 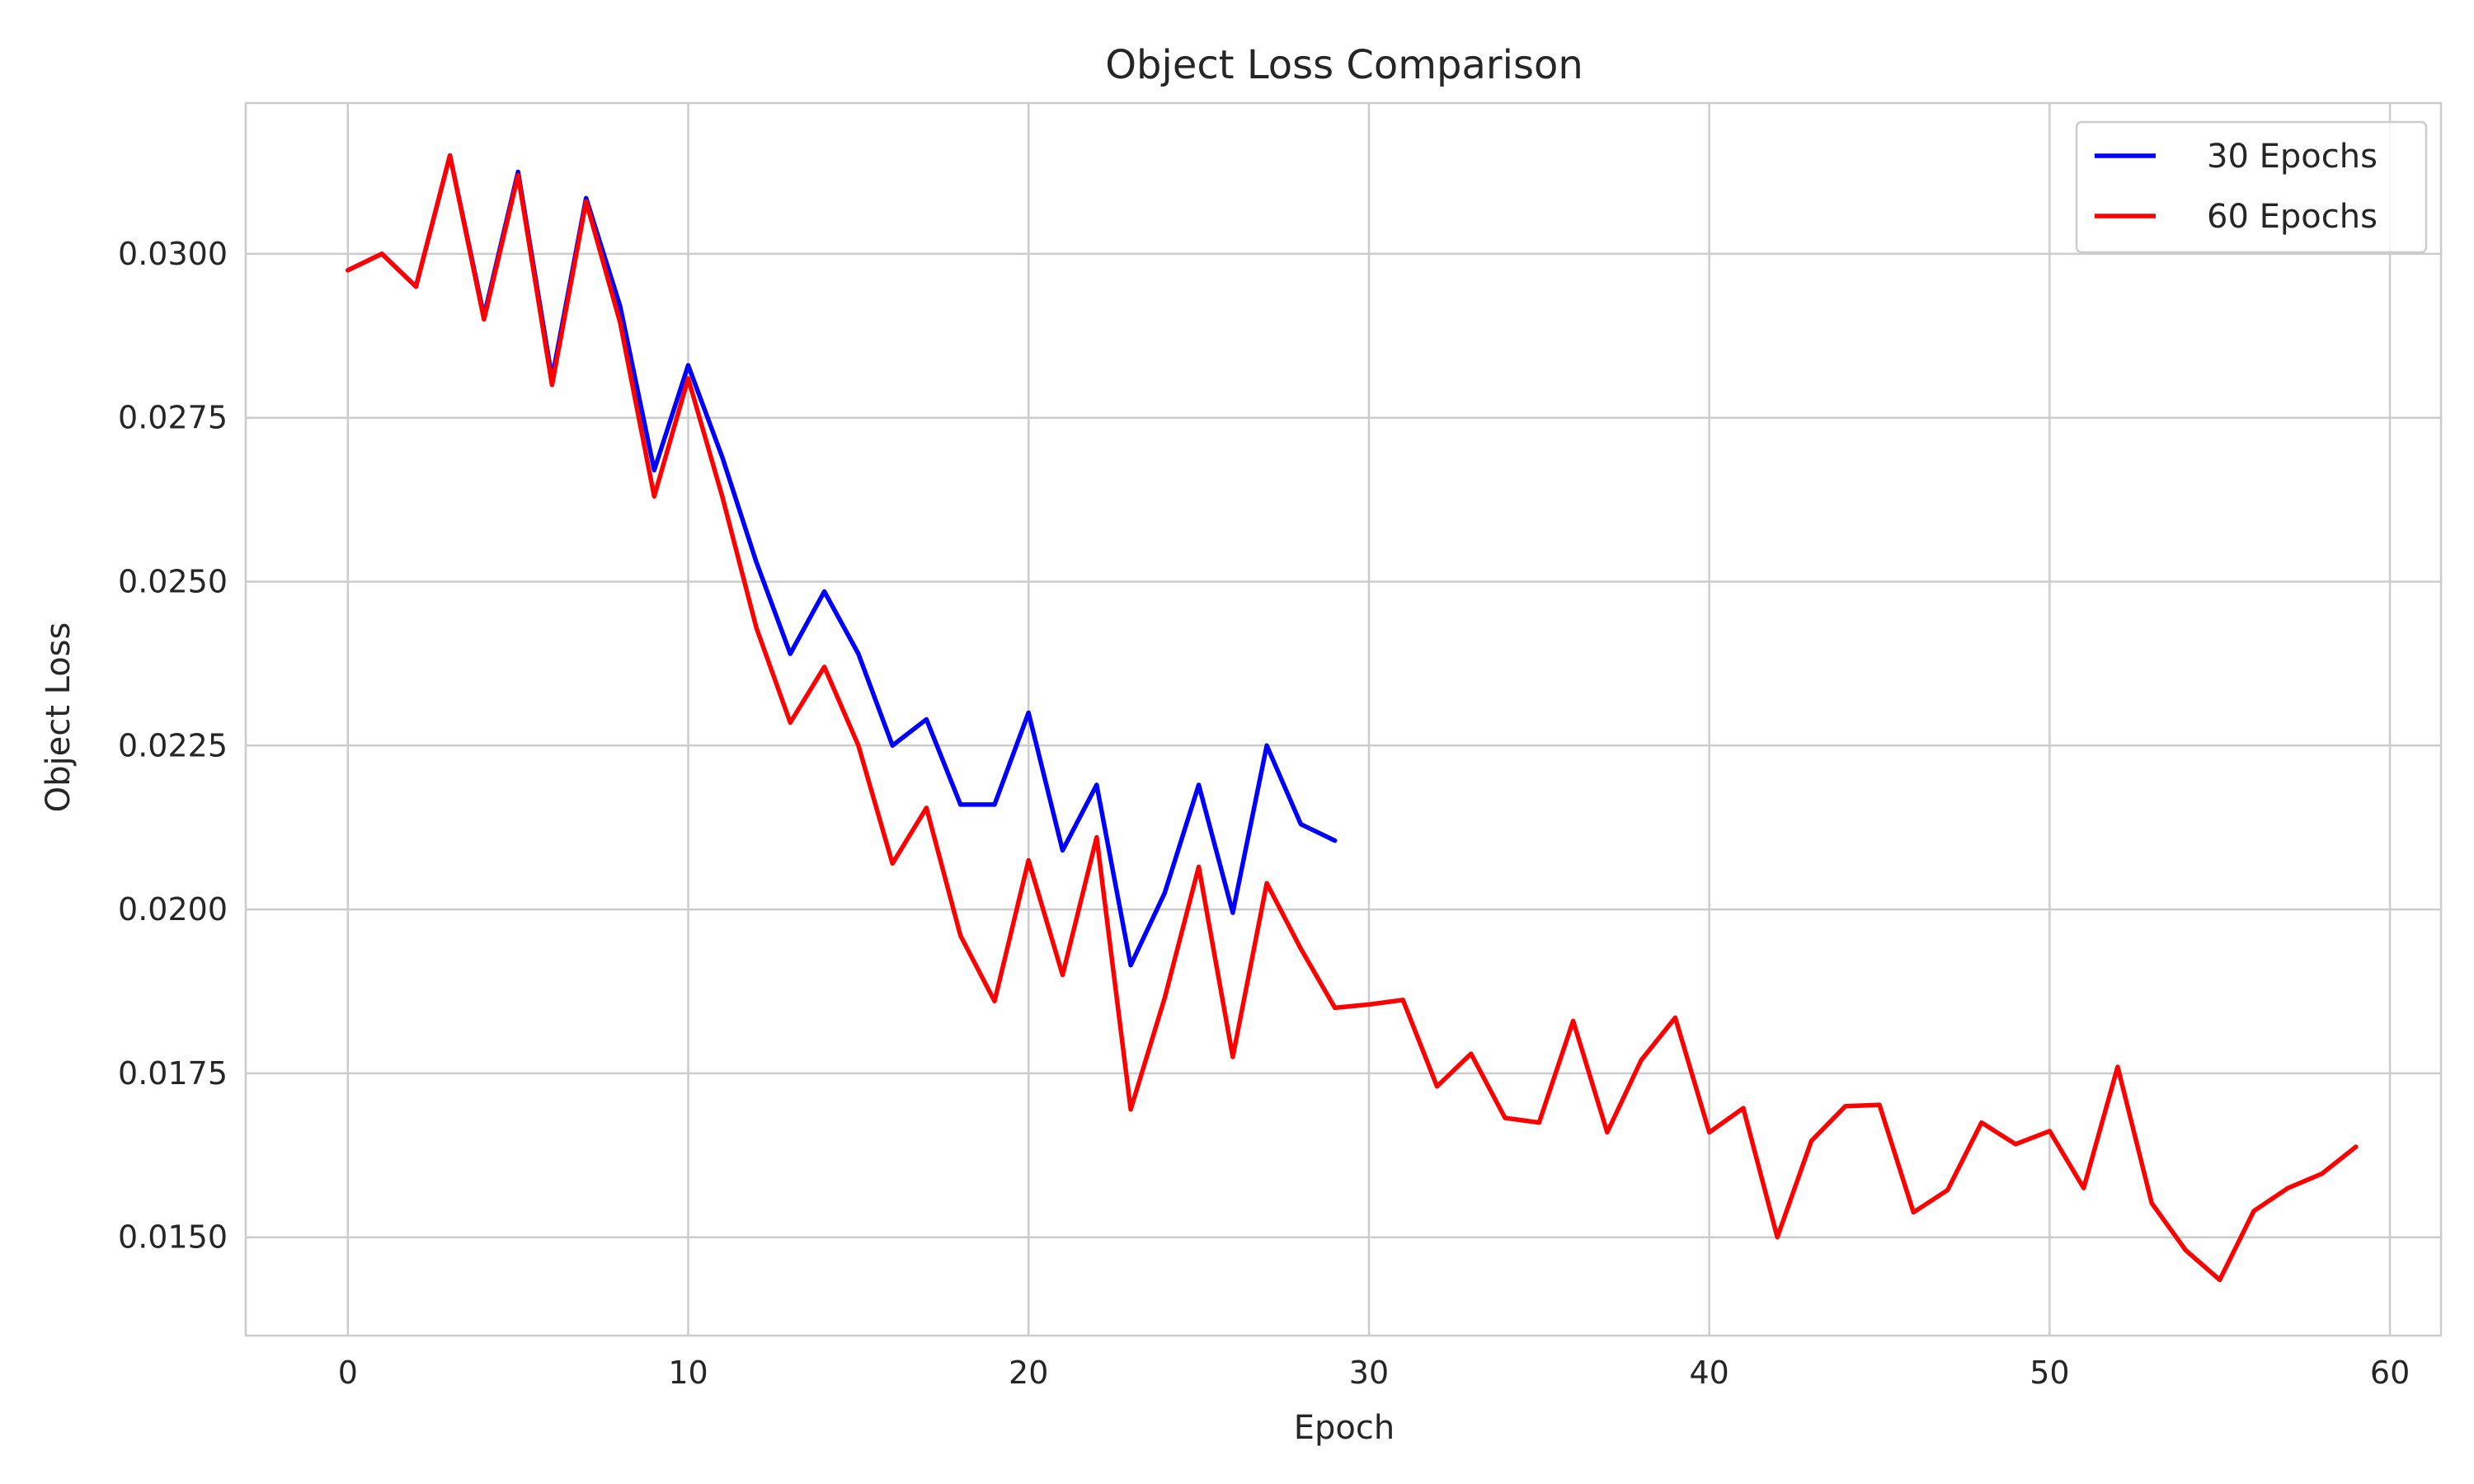 What do you see at coordinates (59, 717) in the screenshot?
I see `y-axis-label: Object Loss` at bounding box center [59, 717].